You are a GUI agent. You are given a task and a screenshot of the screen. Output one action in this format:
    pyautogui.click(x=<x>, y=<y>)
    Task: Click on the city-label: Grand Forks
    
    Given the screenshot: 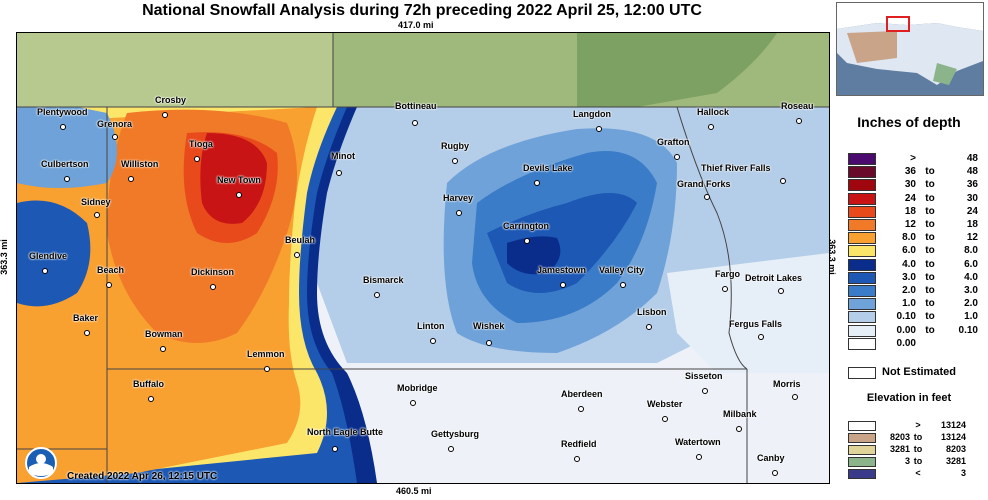 What is the action you would take?
    pyautogui.click(x=704, y=184)
    